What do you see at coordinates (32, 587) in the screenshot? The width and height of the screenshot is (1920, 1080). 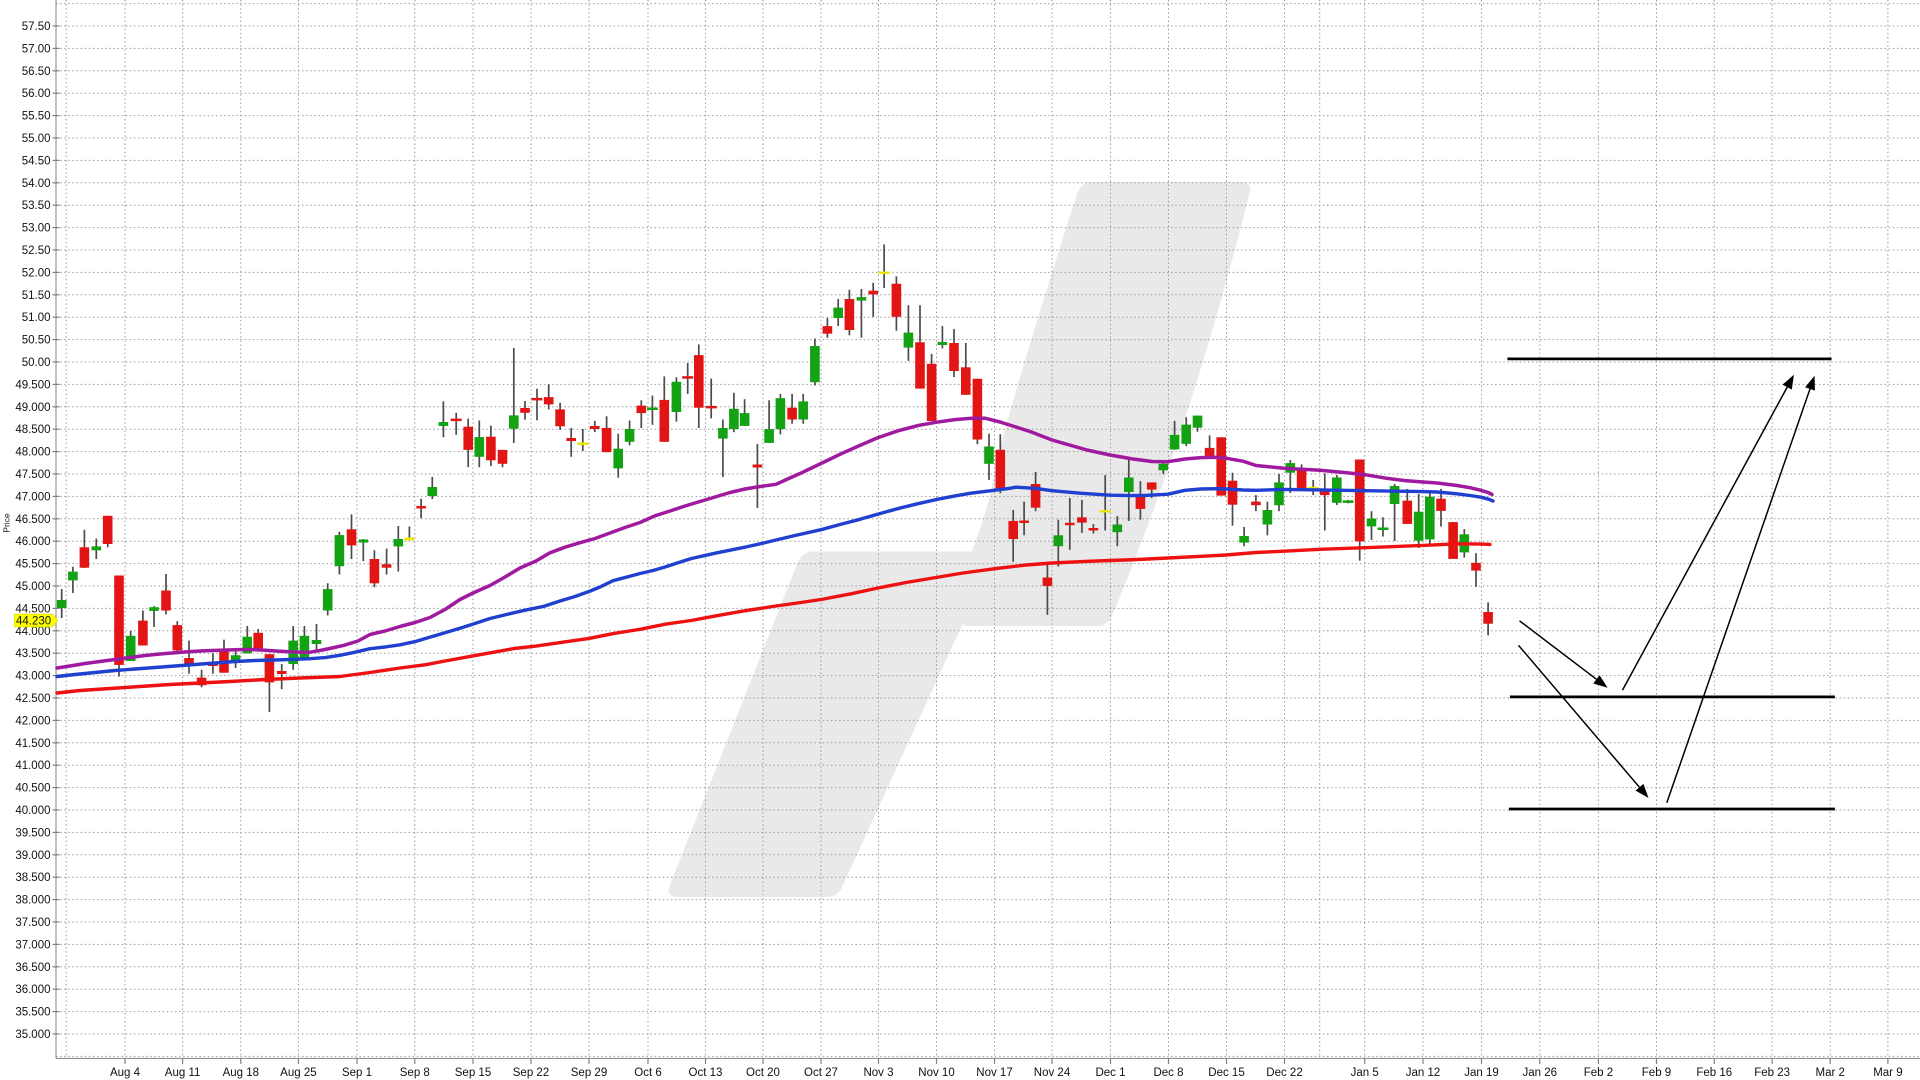 I see `svg-text: 45.000` at bounding box center [32, 587].